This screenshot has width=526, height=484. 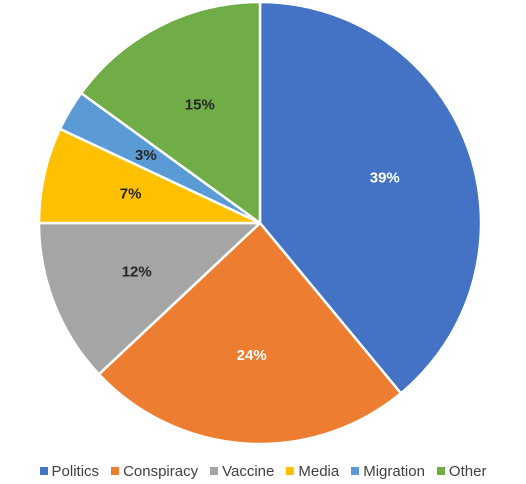 I want to click on legend-item-conspiracy: Conspiracy, so click(x=154, y=471).